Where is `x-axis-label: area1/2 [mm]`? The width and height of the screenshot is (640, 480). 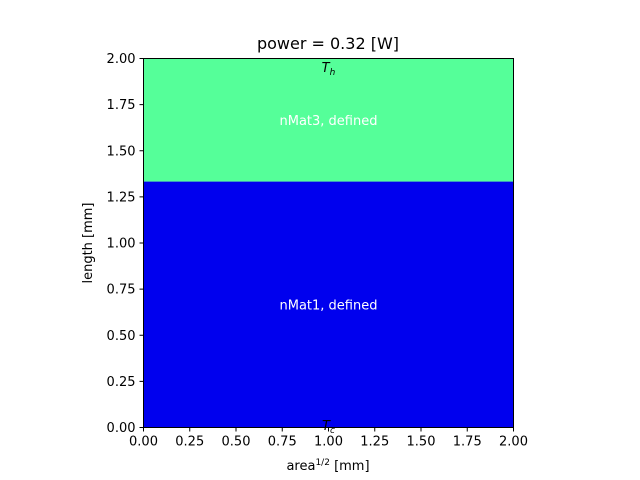 x-axis-label: area1/2 [mm] is located at coordinates (327, 466).